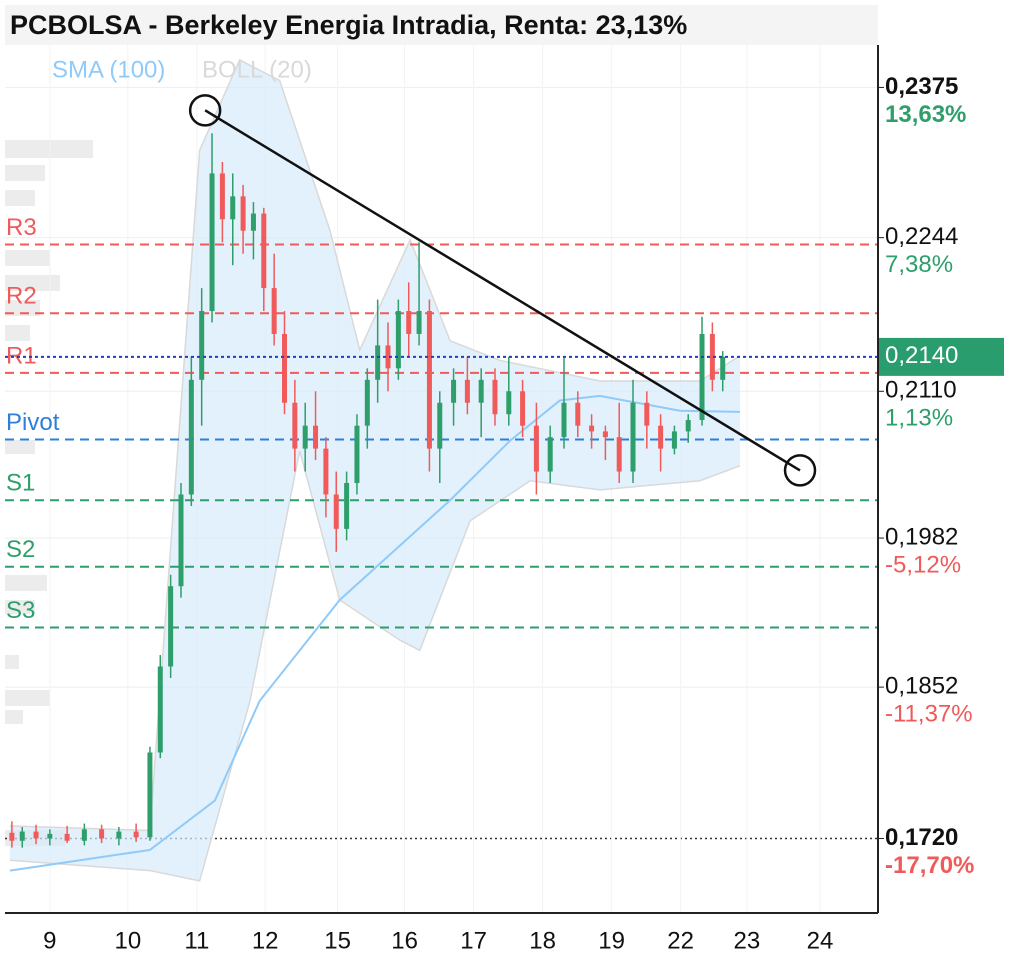  What do you see at coordinates (923, 564) in the screenshot?
I see `y-tick-change: -5,12%` at bounding box center [923, 564].